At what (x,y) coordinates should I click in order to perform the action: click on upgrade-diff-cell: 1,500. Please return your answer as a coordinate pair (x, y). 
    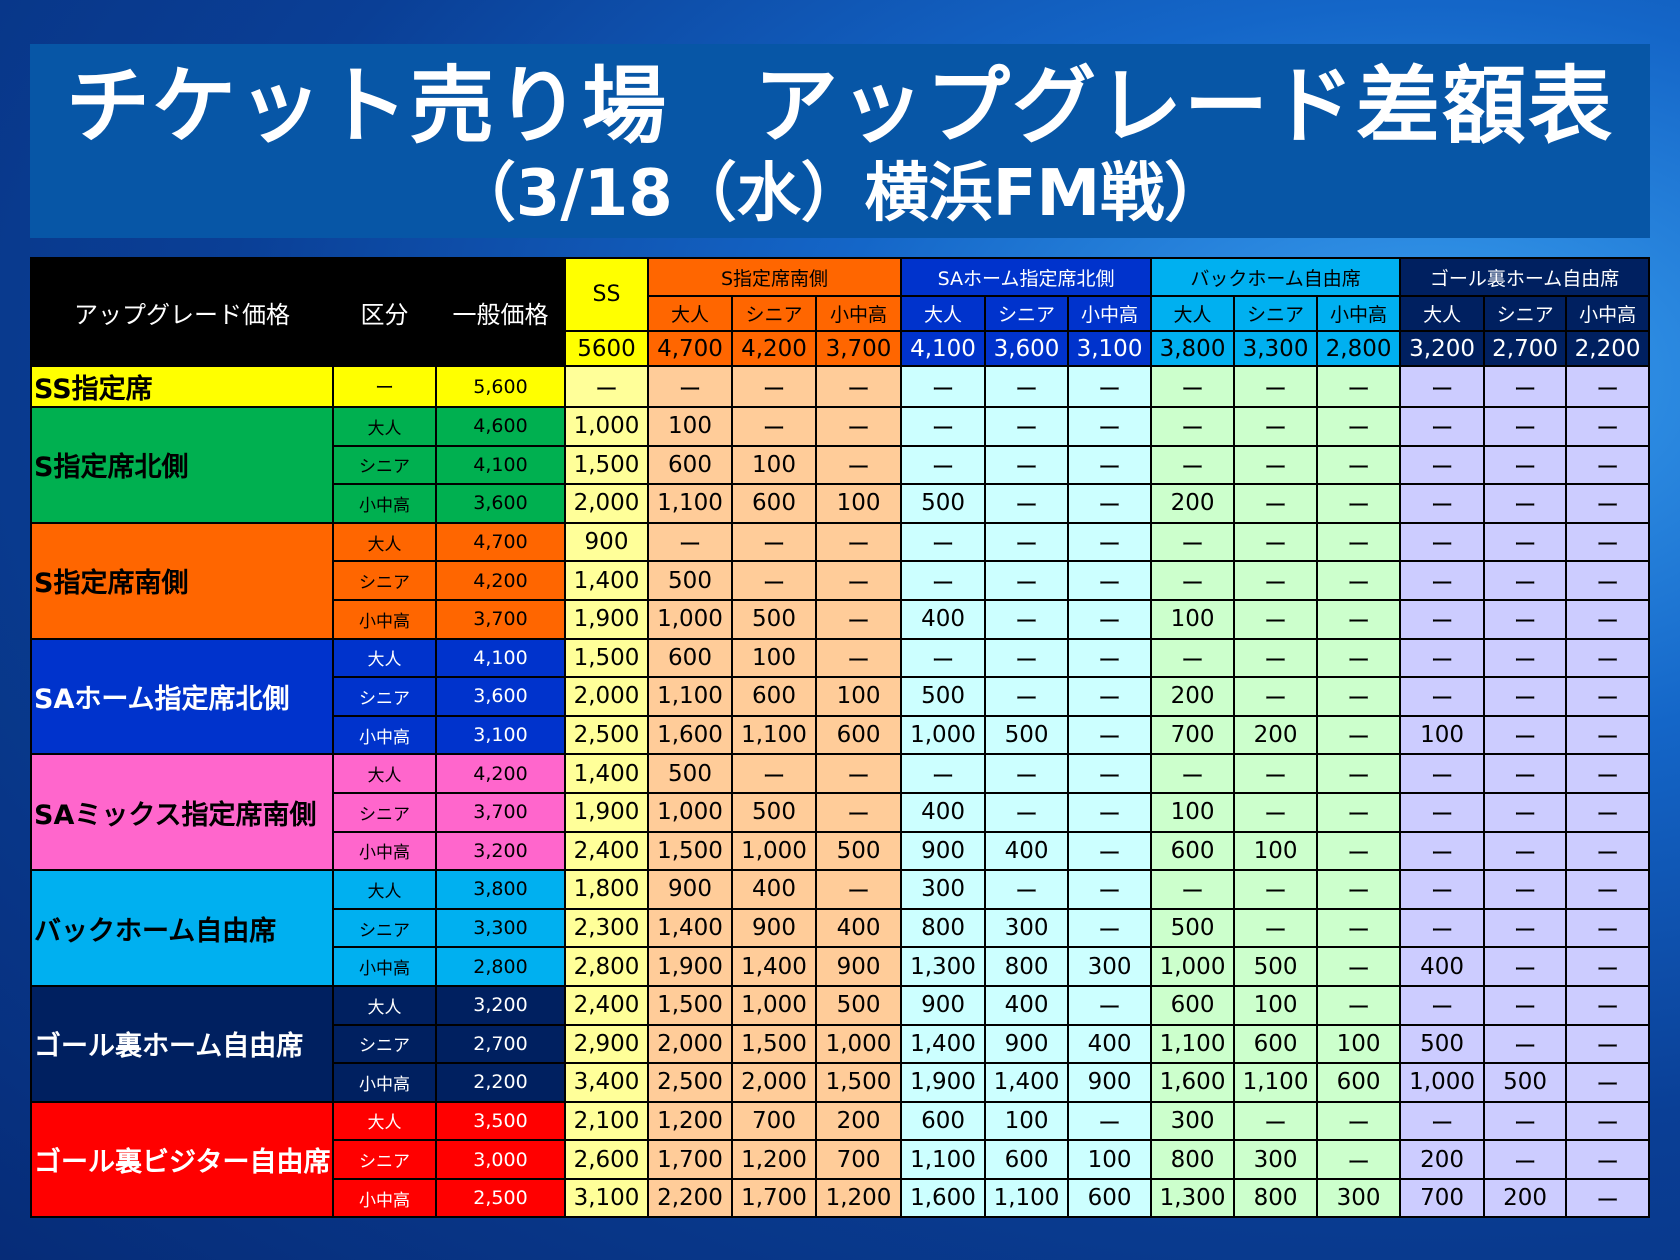
    Looking at the image, I should click on (690, 851).